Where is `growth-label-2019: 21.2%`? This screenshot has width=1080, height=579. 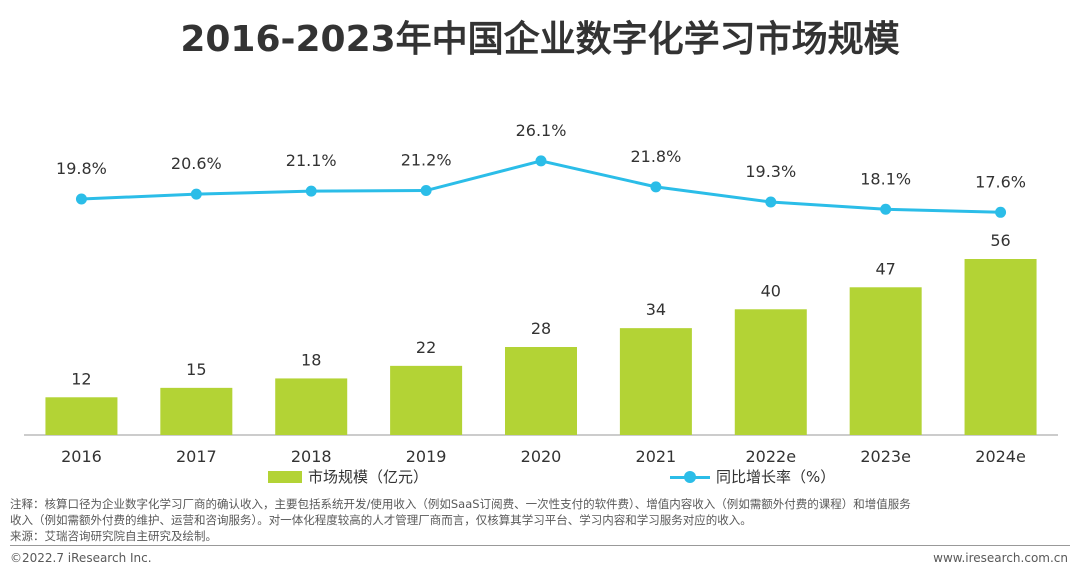 growth-label-2019: 21.2% is located at coordinates (426, 160).